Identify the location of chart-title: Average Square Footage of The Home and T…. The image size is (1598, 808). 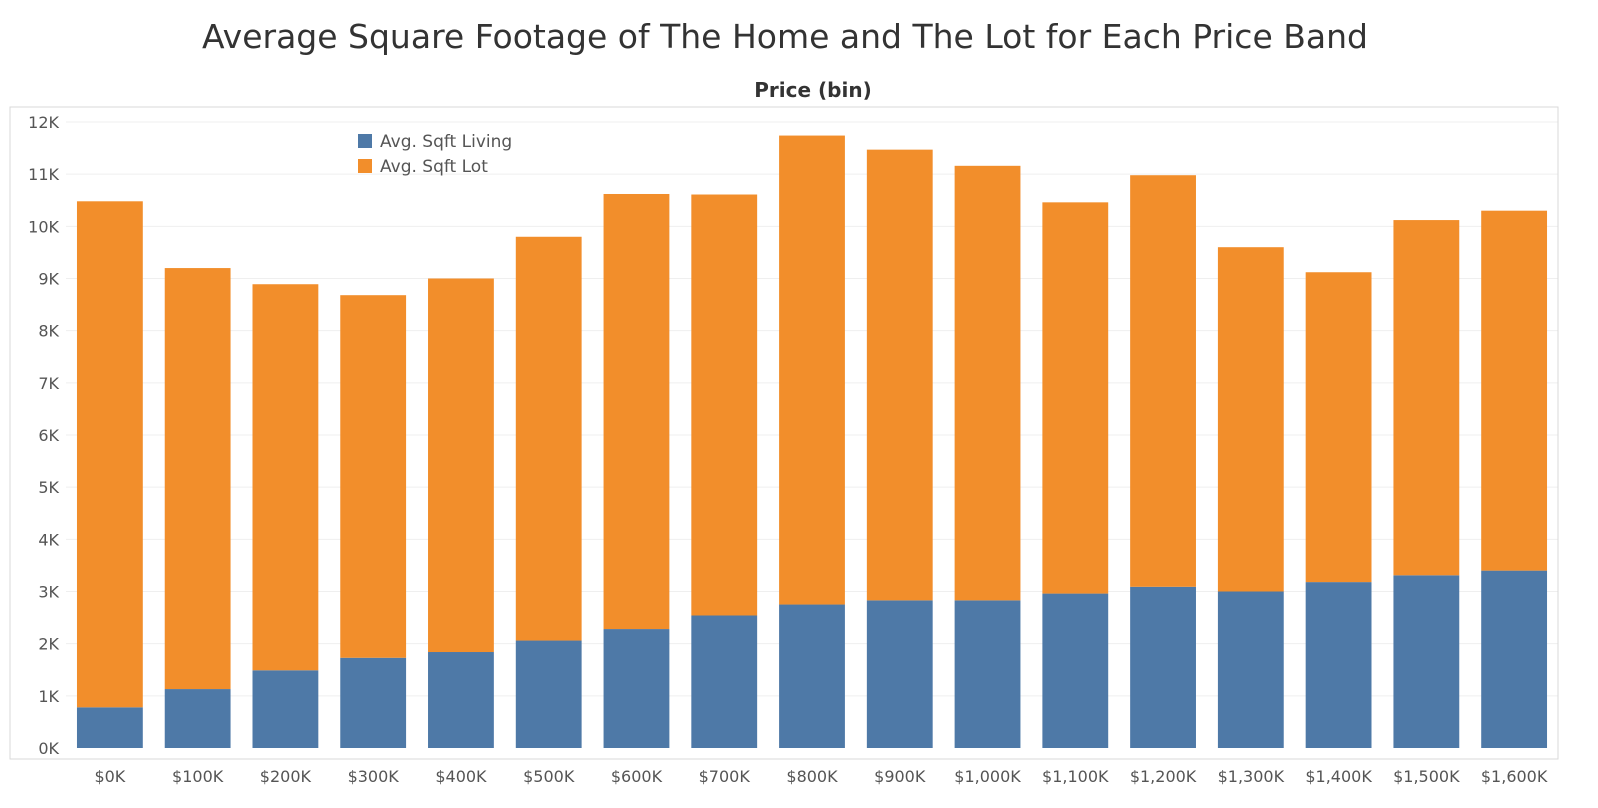
(785, 36).